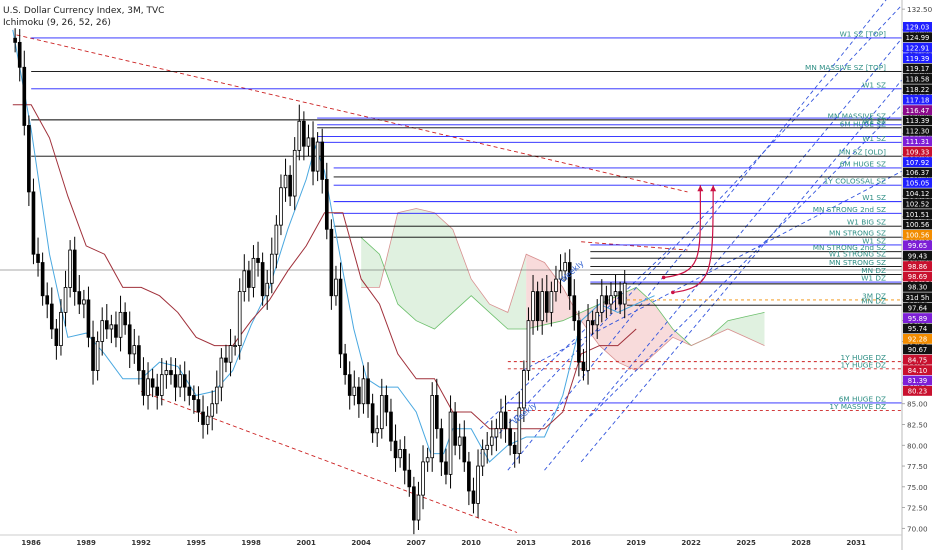 The image size is (932, 550). What do you see at coordinates (866, 222) in the screenshot?
I see `zone-label: W1 BIG SZ` at bounding box center [866, 222].